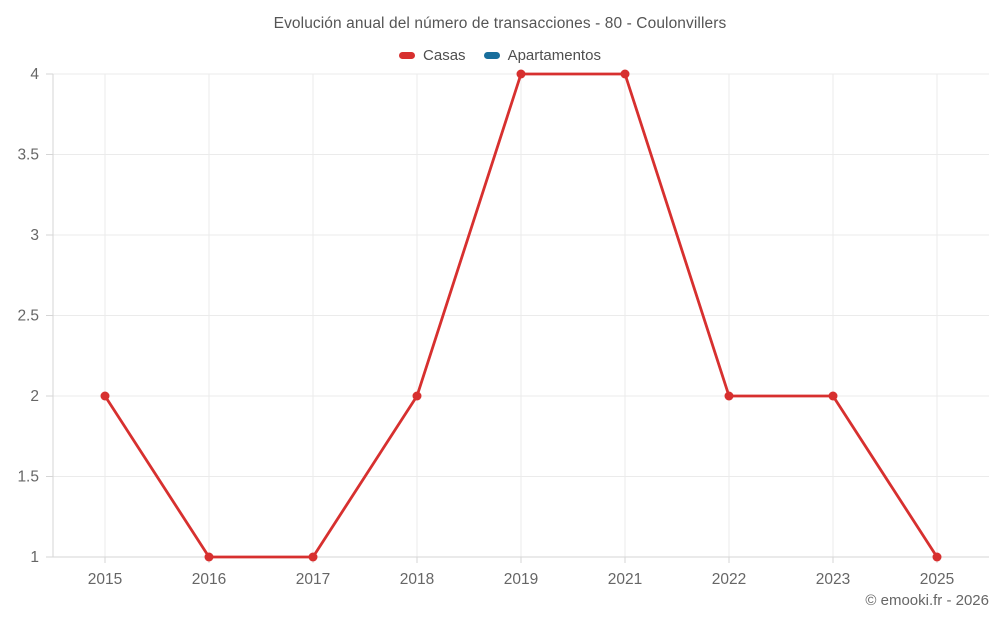 The height and width of the screenshot is (625, 1000). I want to click on legend-item-apartamentos: Apartamentos, so click(542, 55).